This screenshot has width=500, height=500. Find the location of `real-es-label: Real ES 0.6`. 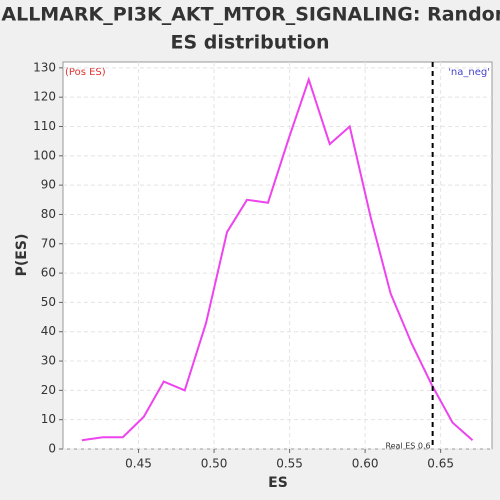

real-es-label: Real ES 0.6 is located at coordinates (407, 446).